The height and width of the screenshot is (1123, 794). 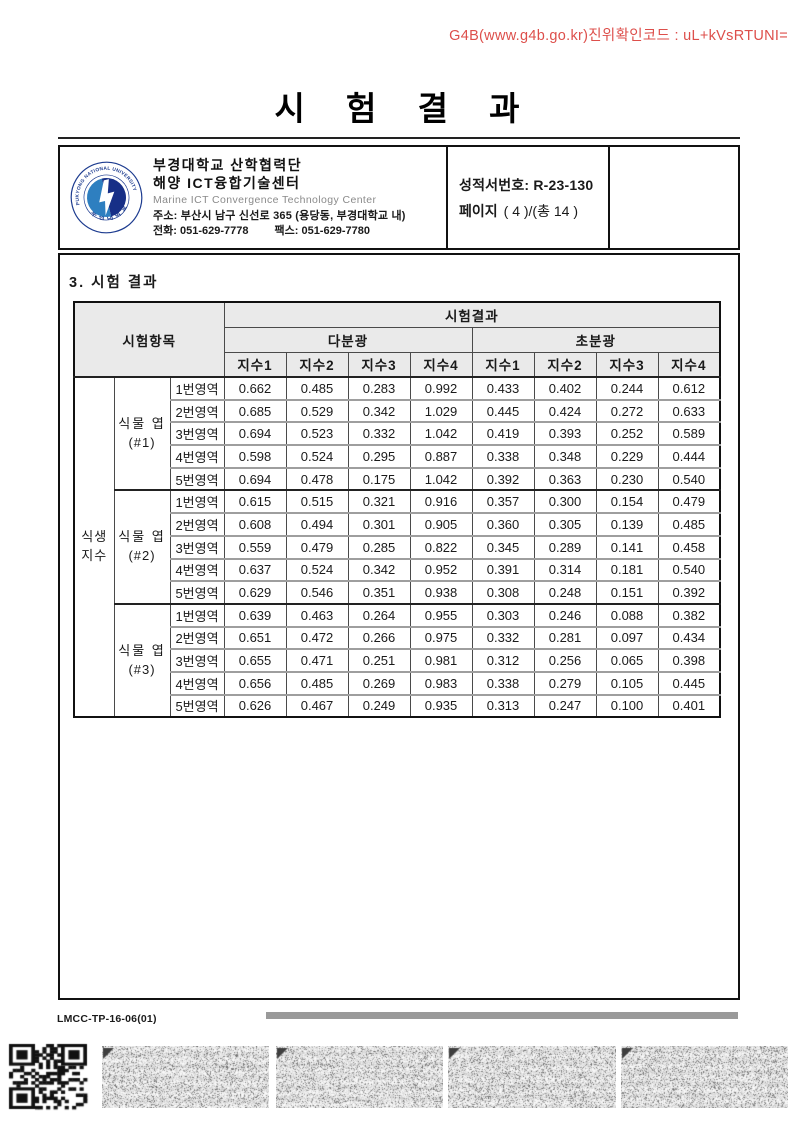 What do you see at coordinates (540, 210) in the screenshot?
I see `page-indicator-value: ( 4 )/(총 14 )` at bounding box center [540, 210].